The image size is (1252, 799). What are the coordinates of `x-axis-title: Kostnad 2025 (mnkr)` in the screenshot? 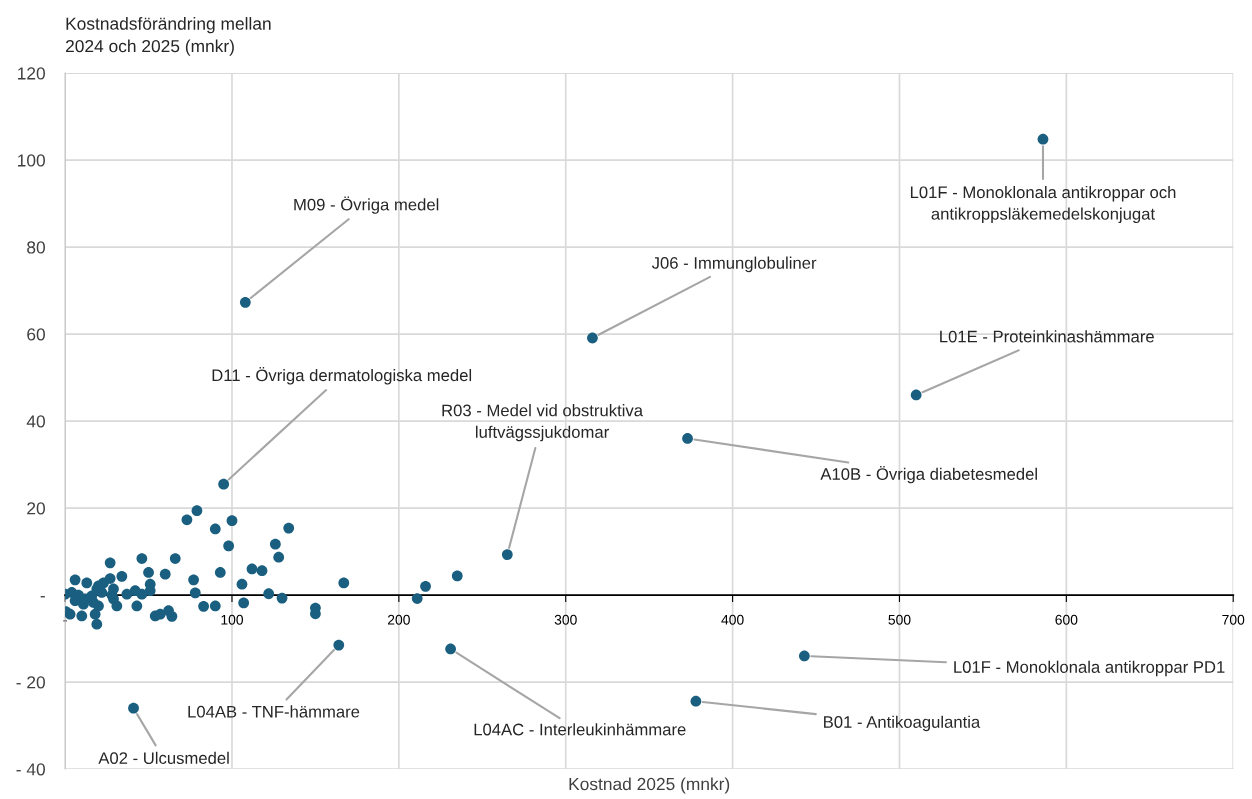 It's located at (649, 785).